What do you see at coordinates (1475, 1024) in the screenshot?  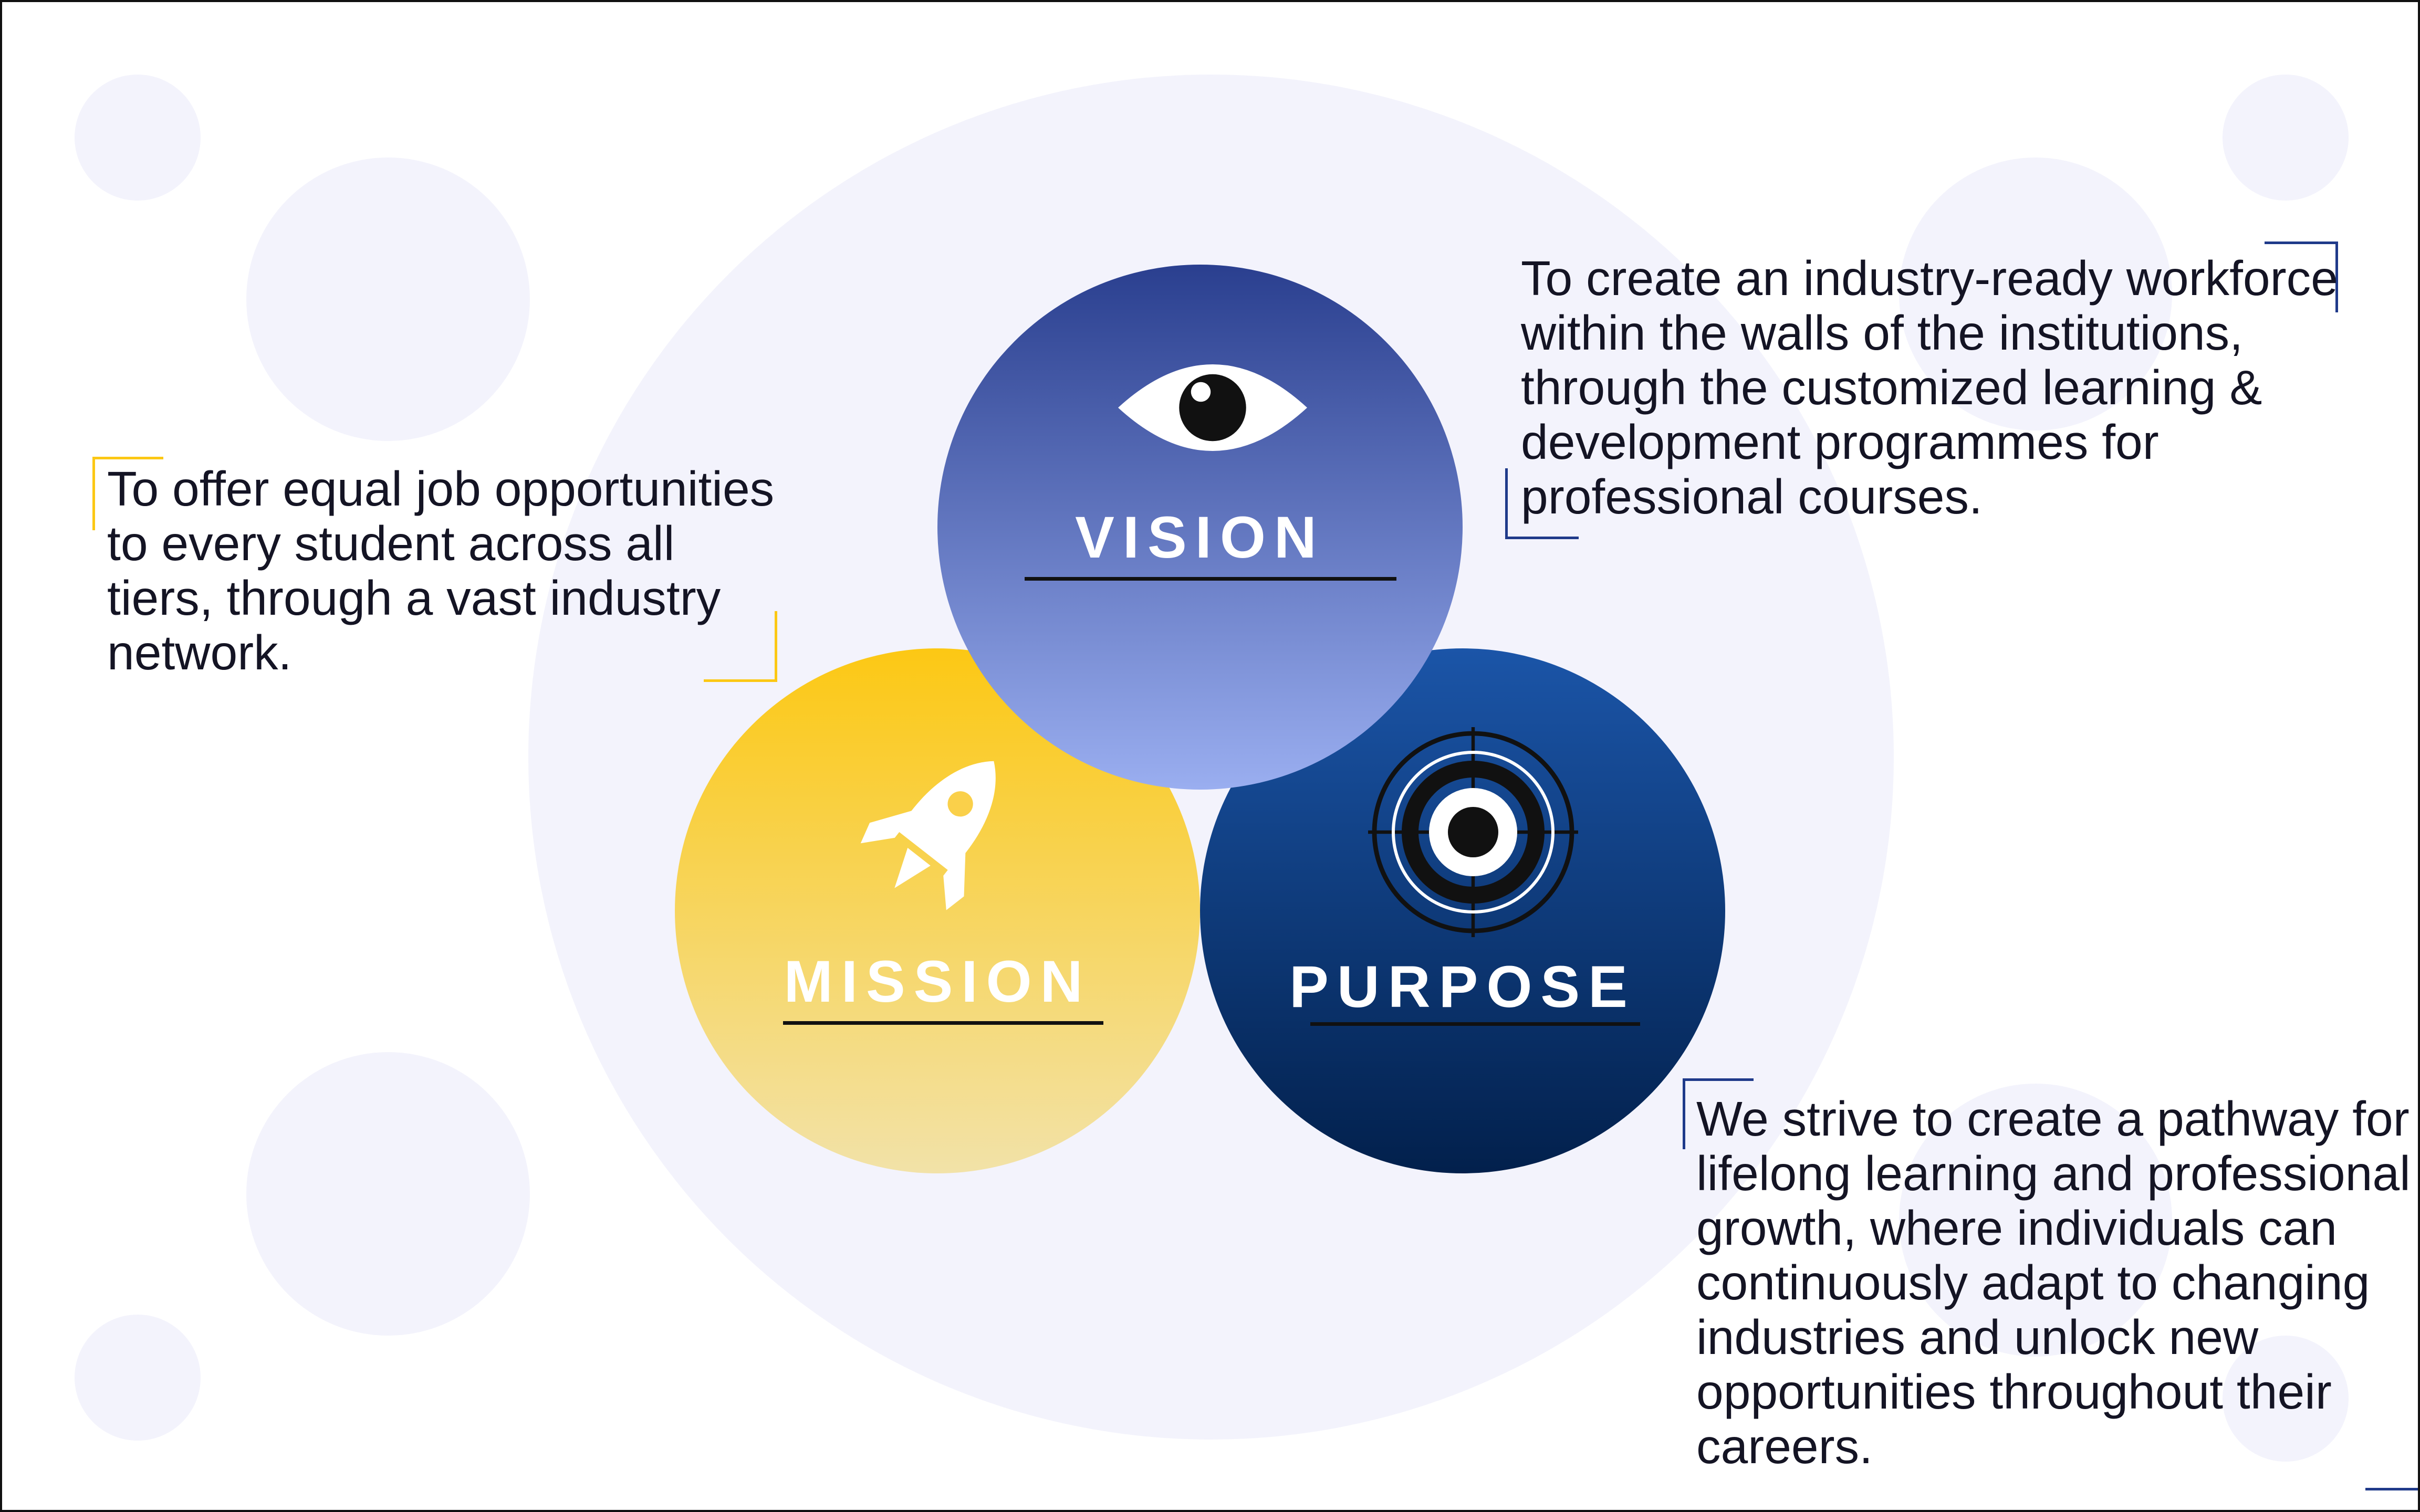 I see `purpose-underline` at bounding box center [1475, 1024].